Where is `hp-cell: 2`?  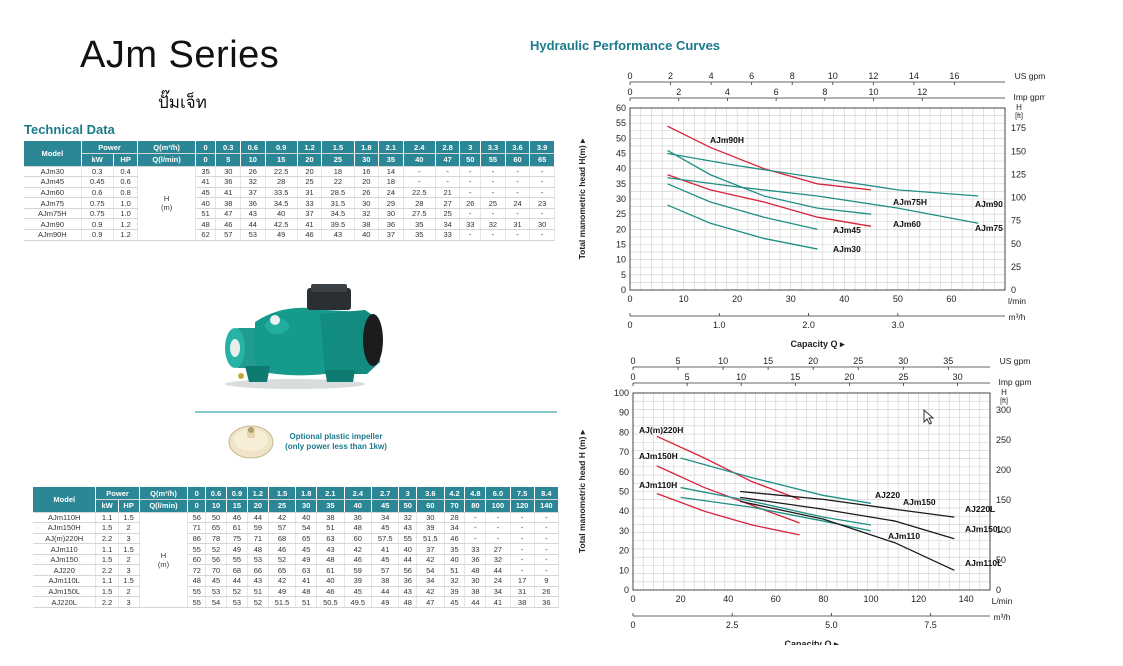
hp-cell: 2 is located at coordinates (129, 528).